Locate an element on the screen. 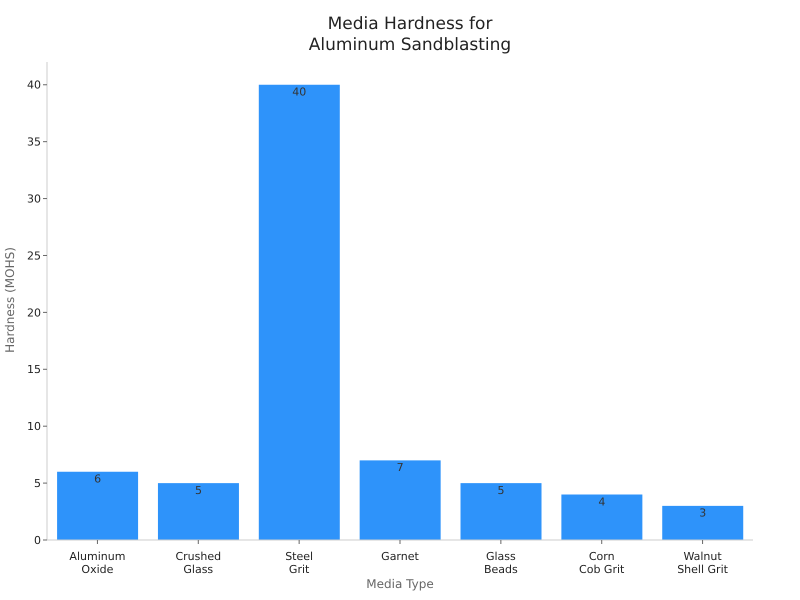  data-label: 7 is located at coordinates (400, 467).